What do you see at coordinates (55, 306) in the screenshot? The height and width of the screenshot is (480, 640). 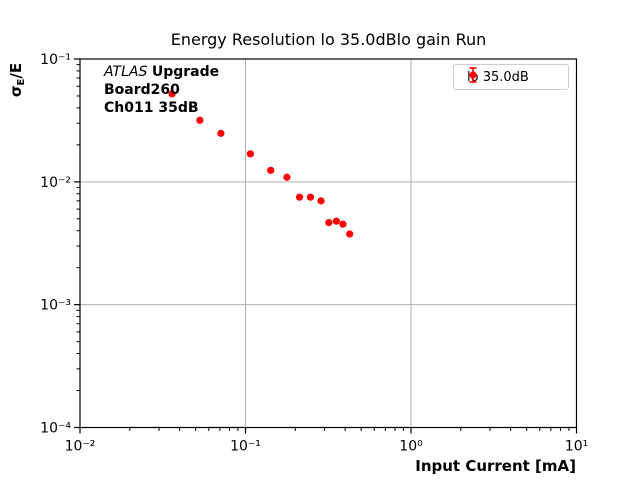 I see `y-tick-label: 10⁻³` at bounding box center [55, 306].